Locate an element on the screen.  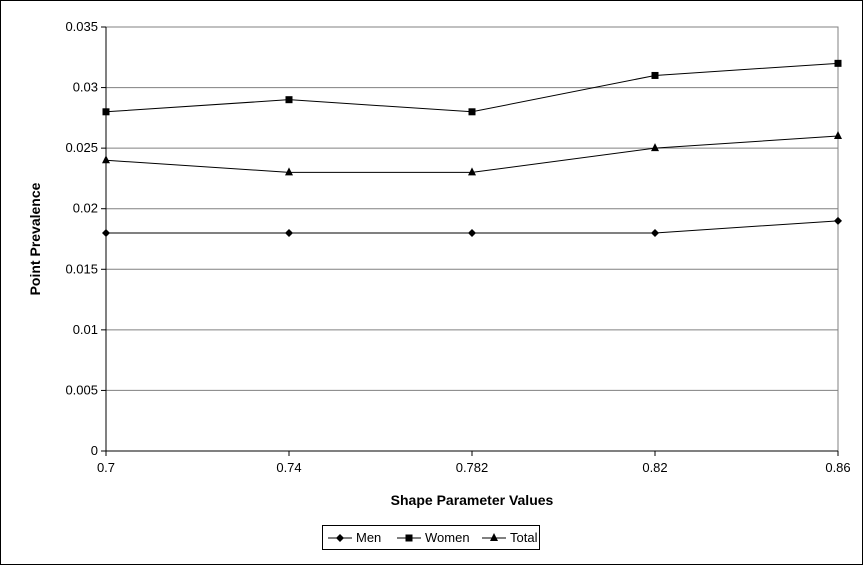
y-tick-label: 0 is located at coordinates (94, 450).